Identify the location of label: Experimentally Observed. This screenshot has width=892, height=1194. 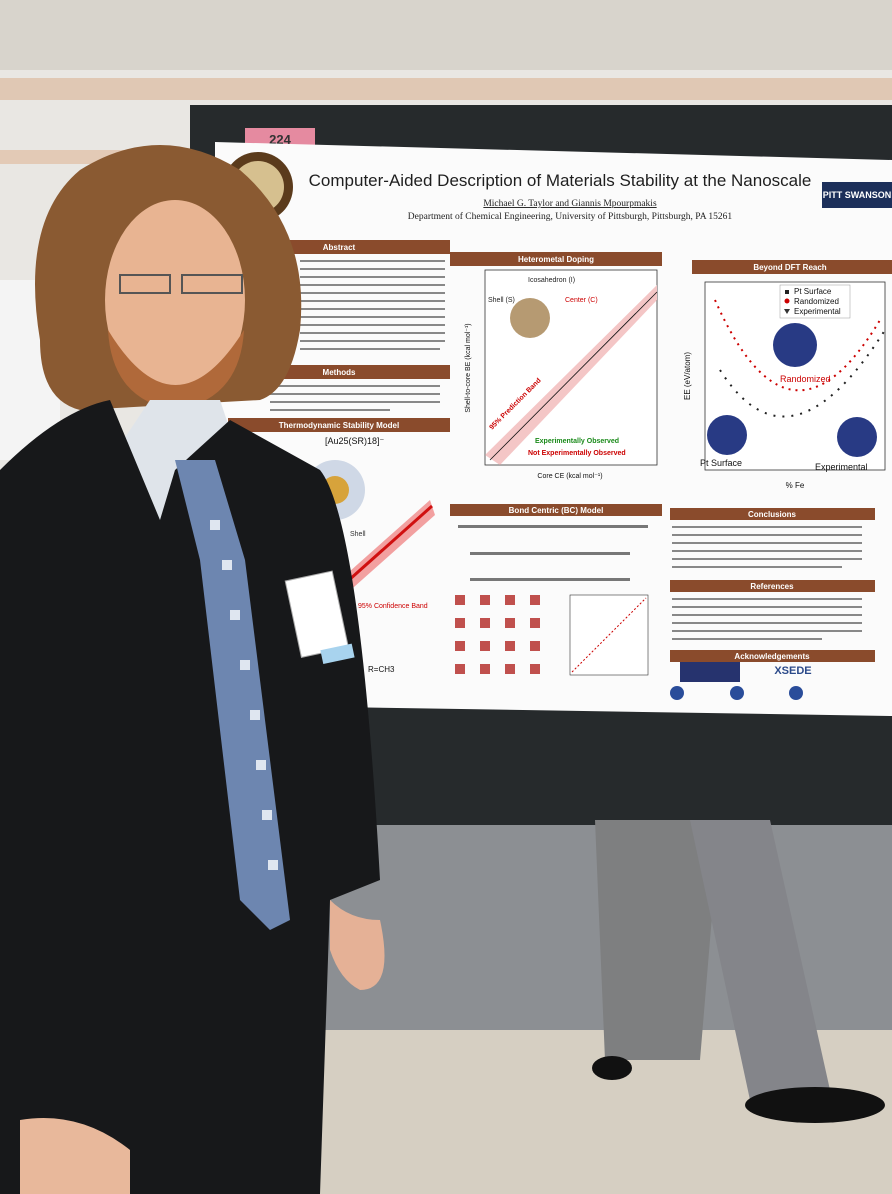
(577, 441).